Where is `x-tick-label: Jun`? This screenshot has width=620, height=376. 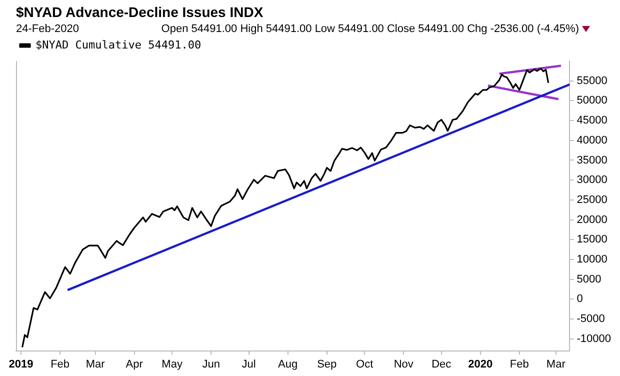 x-tick-label: Jun is located at coordinates (211, 364).